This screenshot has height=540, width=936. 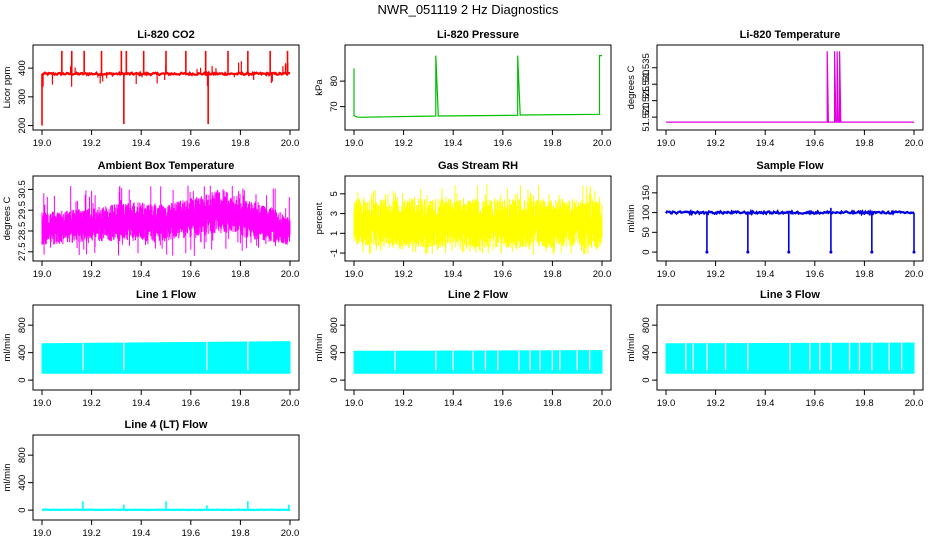 I want to click on series-box_temp, so click(x=166, y=220).